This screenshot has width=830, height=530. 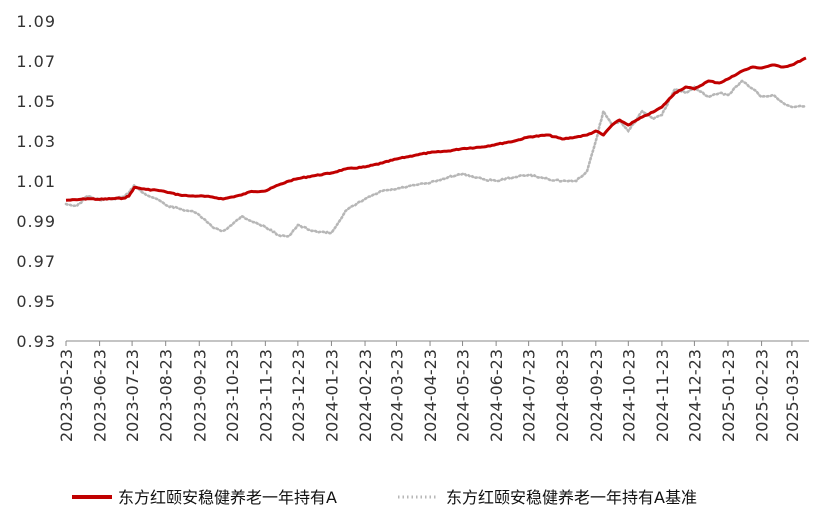 I want to click on y-tick-label: 0.95, so click(x=36, y=301).